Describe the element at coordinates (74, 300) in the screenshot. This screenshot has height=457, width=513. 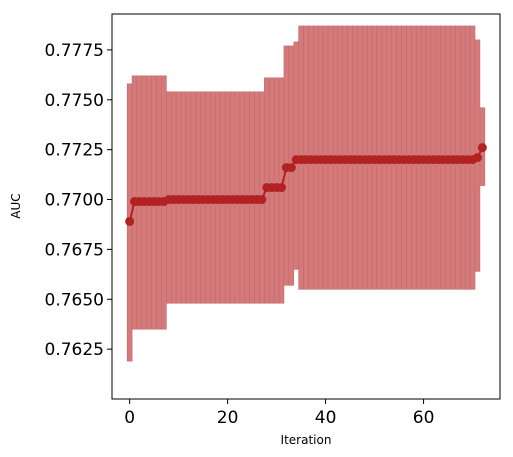
I see `y-tick-label-1: 0.7650` at that location.